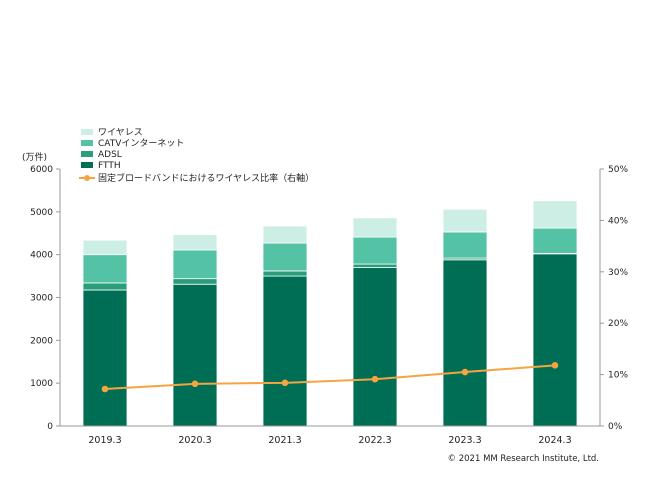 This screenshot has height=499, width=665. What do you see at coordinates (104, 440) in the screenshot?
I see `x-tick-label: 2019.3` at bounding box center [104, 440].